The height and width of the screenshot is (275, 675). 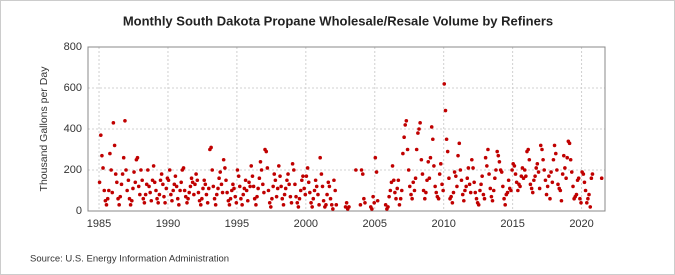 What do you see at coordinates (73, 170) in the screenshot?
I see `y-tick-label: 200` at bounding box center [73, 170].